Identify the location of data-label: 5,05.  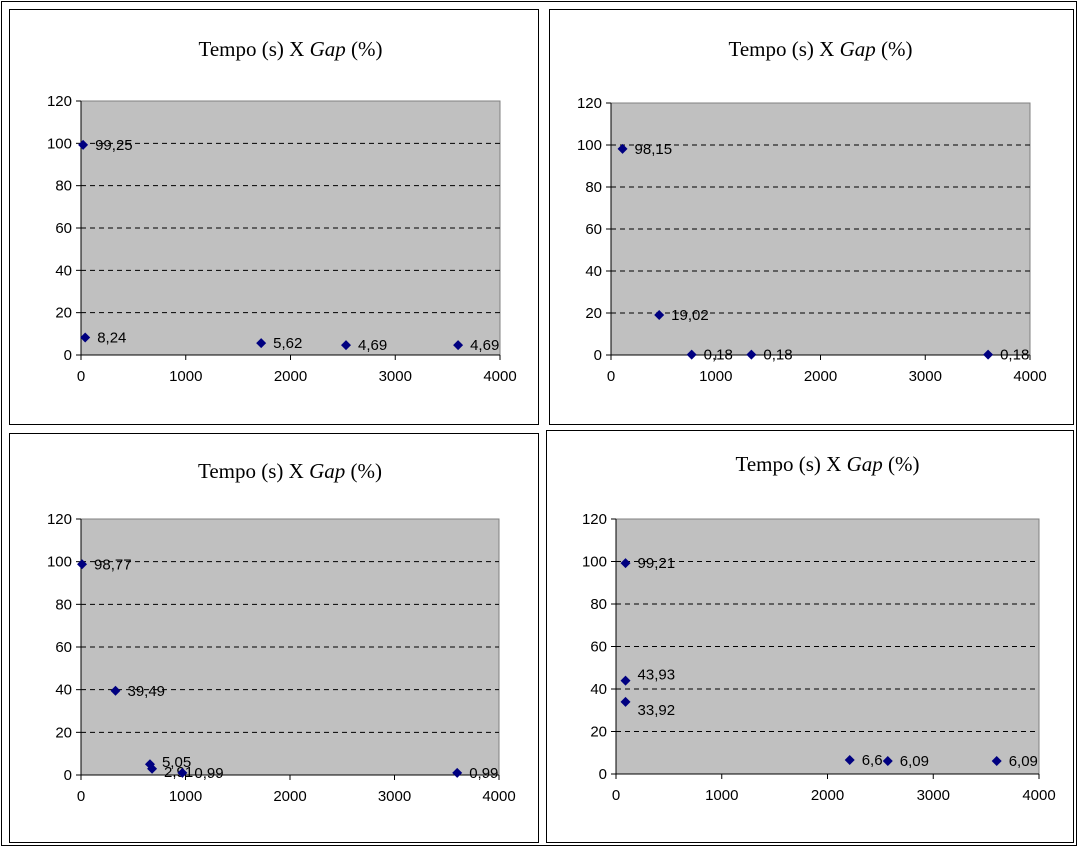
(176, 762).